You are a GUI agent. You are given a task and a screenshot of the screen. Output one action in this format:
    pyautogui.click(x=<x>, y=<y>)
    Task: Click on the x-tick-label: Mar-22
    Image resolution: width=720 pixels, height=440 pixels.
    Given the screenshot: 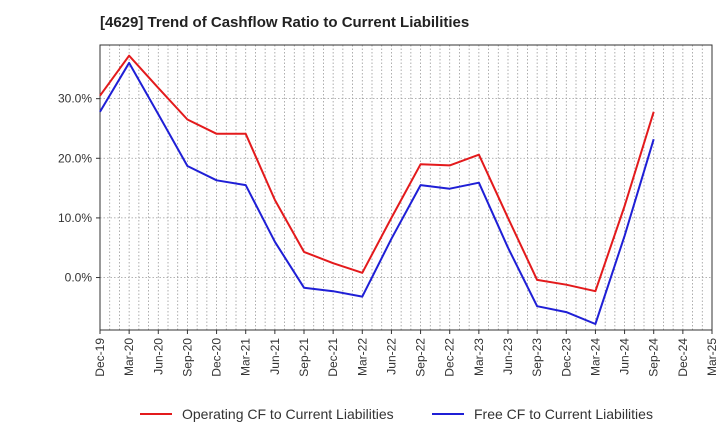 What is the action you would take?
    pyautogui.click(x=362, y=357)
    